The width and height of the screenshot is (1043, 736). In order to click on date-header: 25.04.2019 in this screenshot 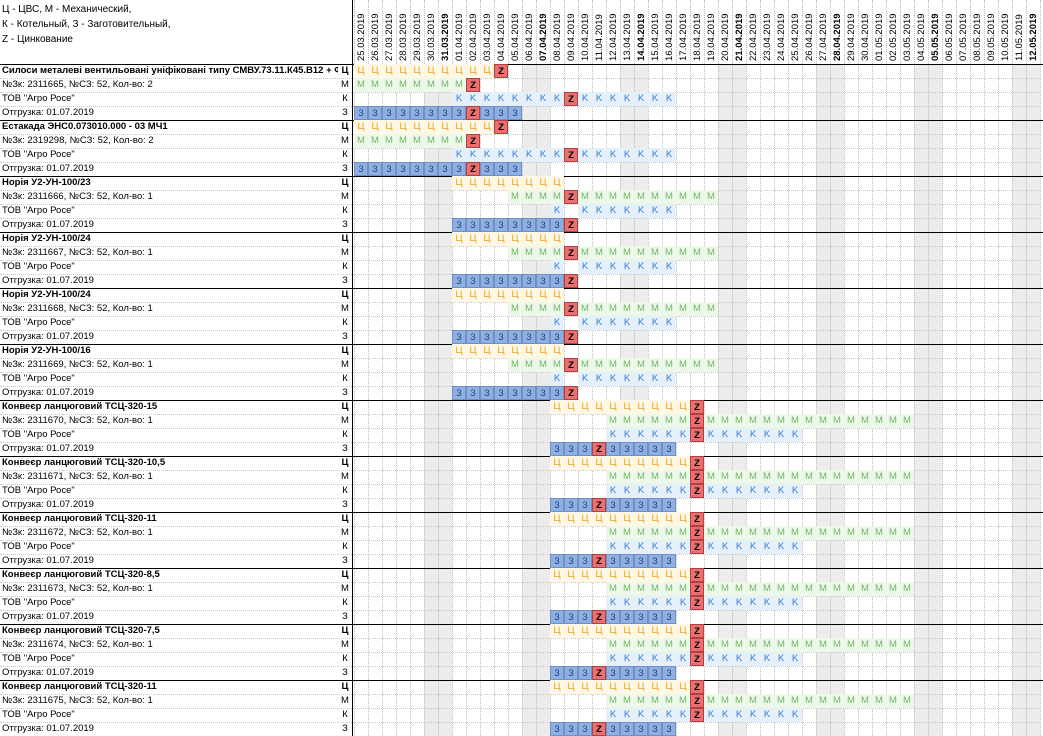, I will do `click(795, 31)`.